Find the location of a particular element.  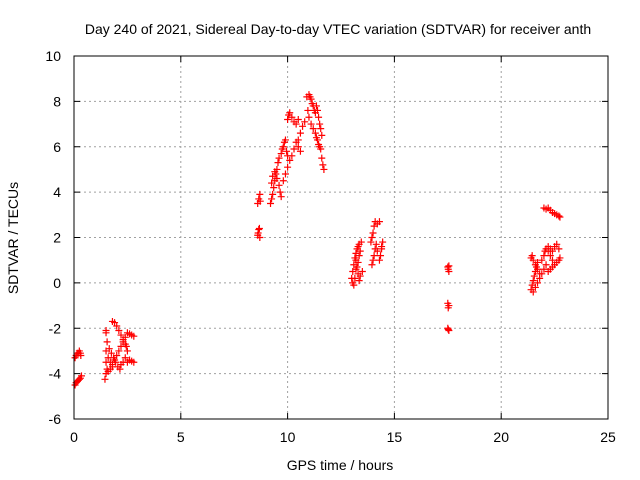

x-tick-label: 15 is located at coordinates (395, 437).